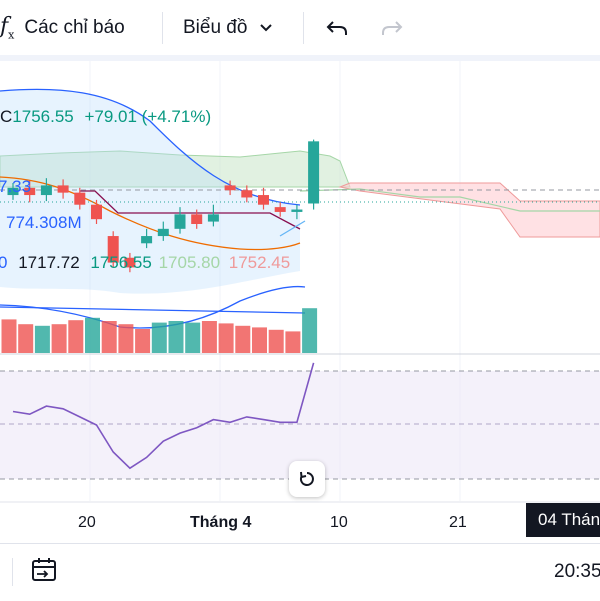 The width and height of the screenshot is (600, 601). Describe the element at coordinates (458, 522) in the screenshot. I see `x-tick-label: 21` at that location.